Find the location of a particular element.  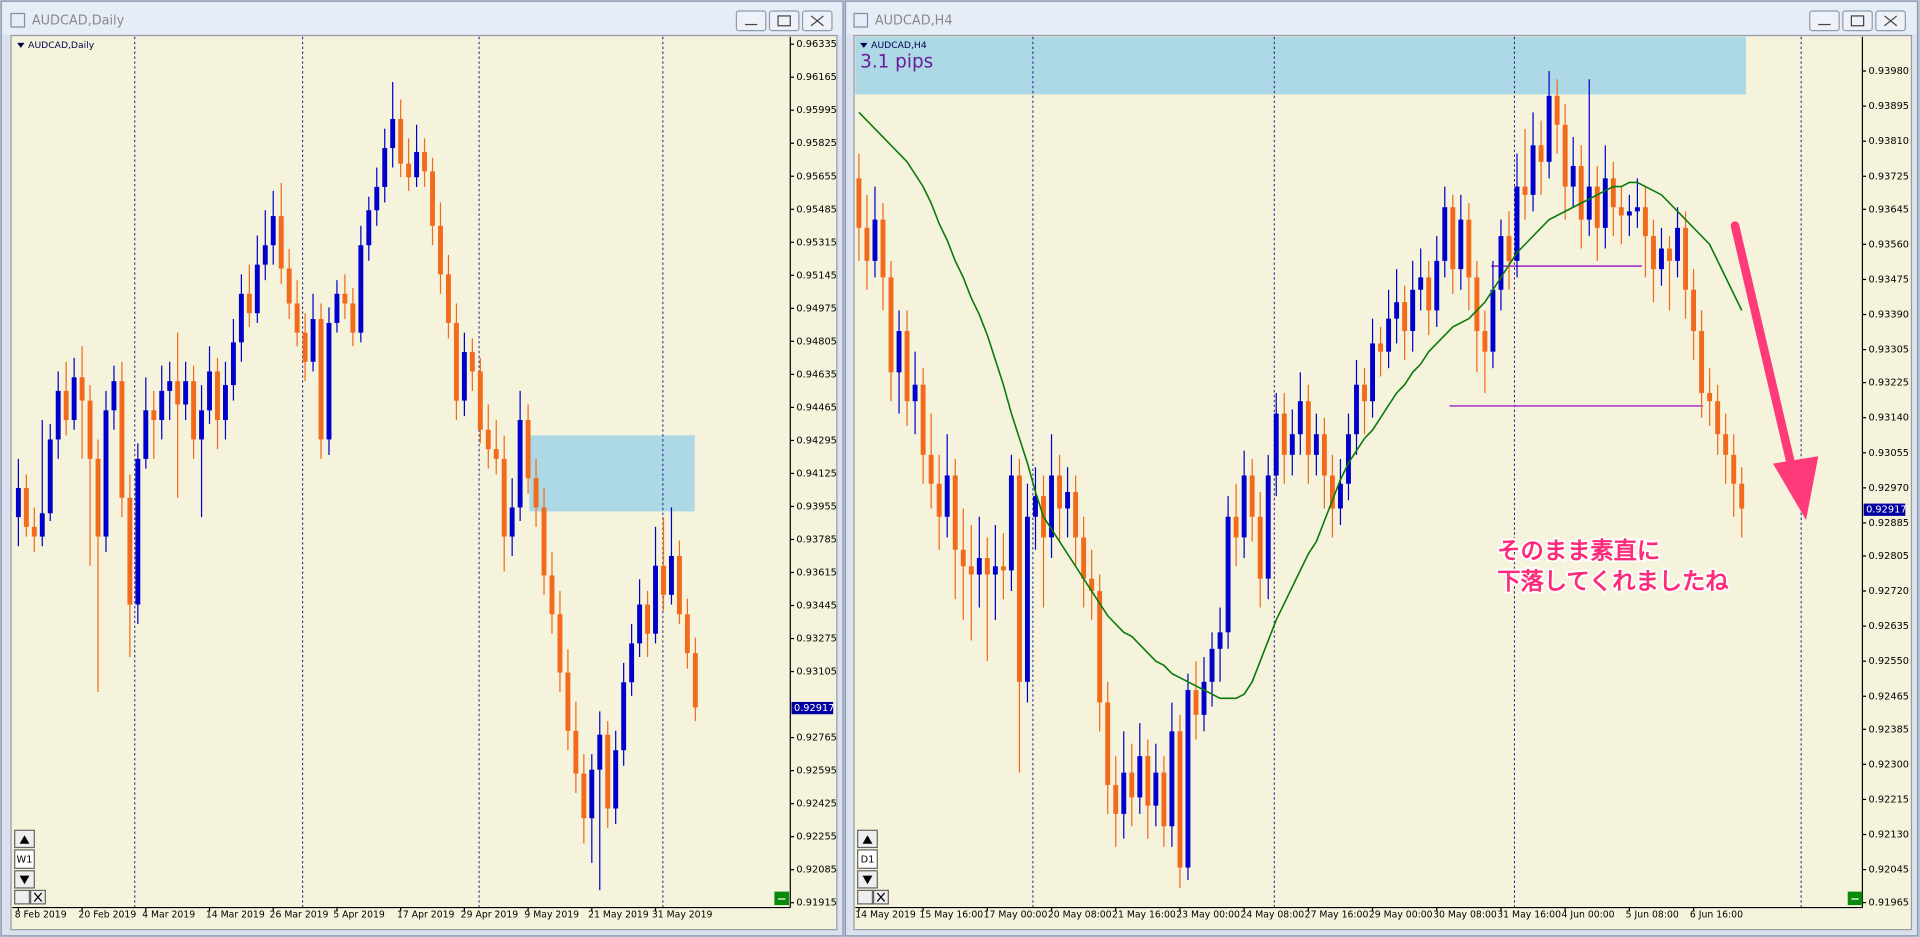

x-tick-label: 20 May 08:00 is located at coordinates (1080, 914).